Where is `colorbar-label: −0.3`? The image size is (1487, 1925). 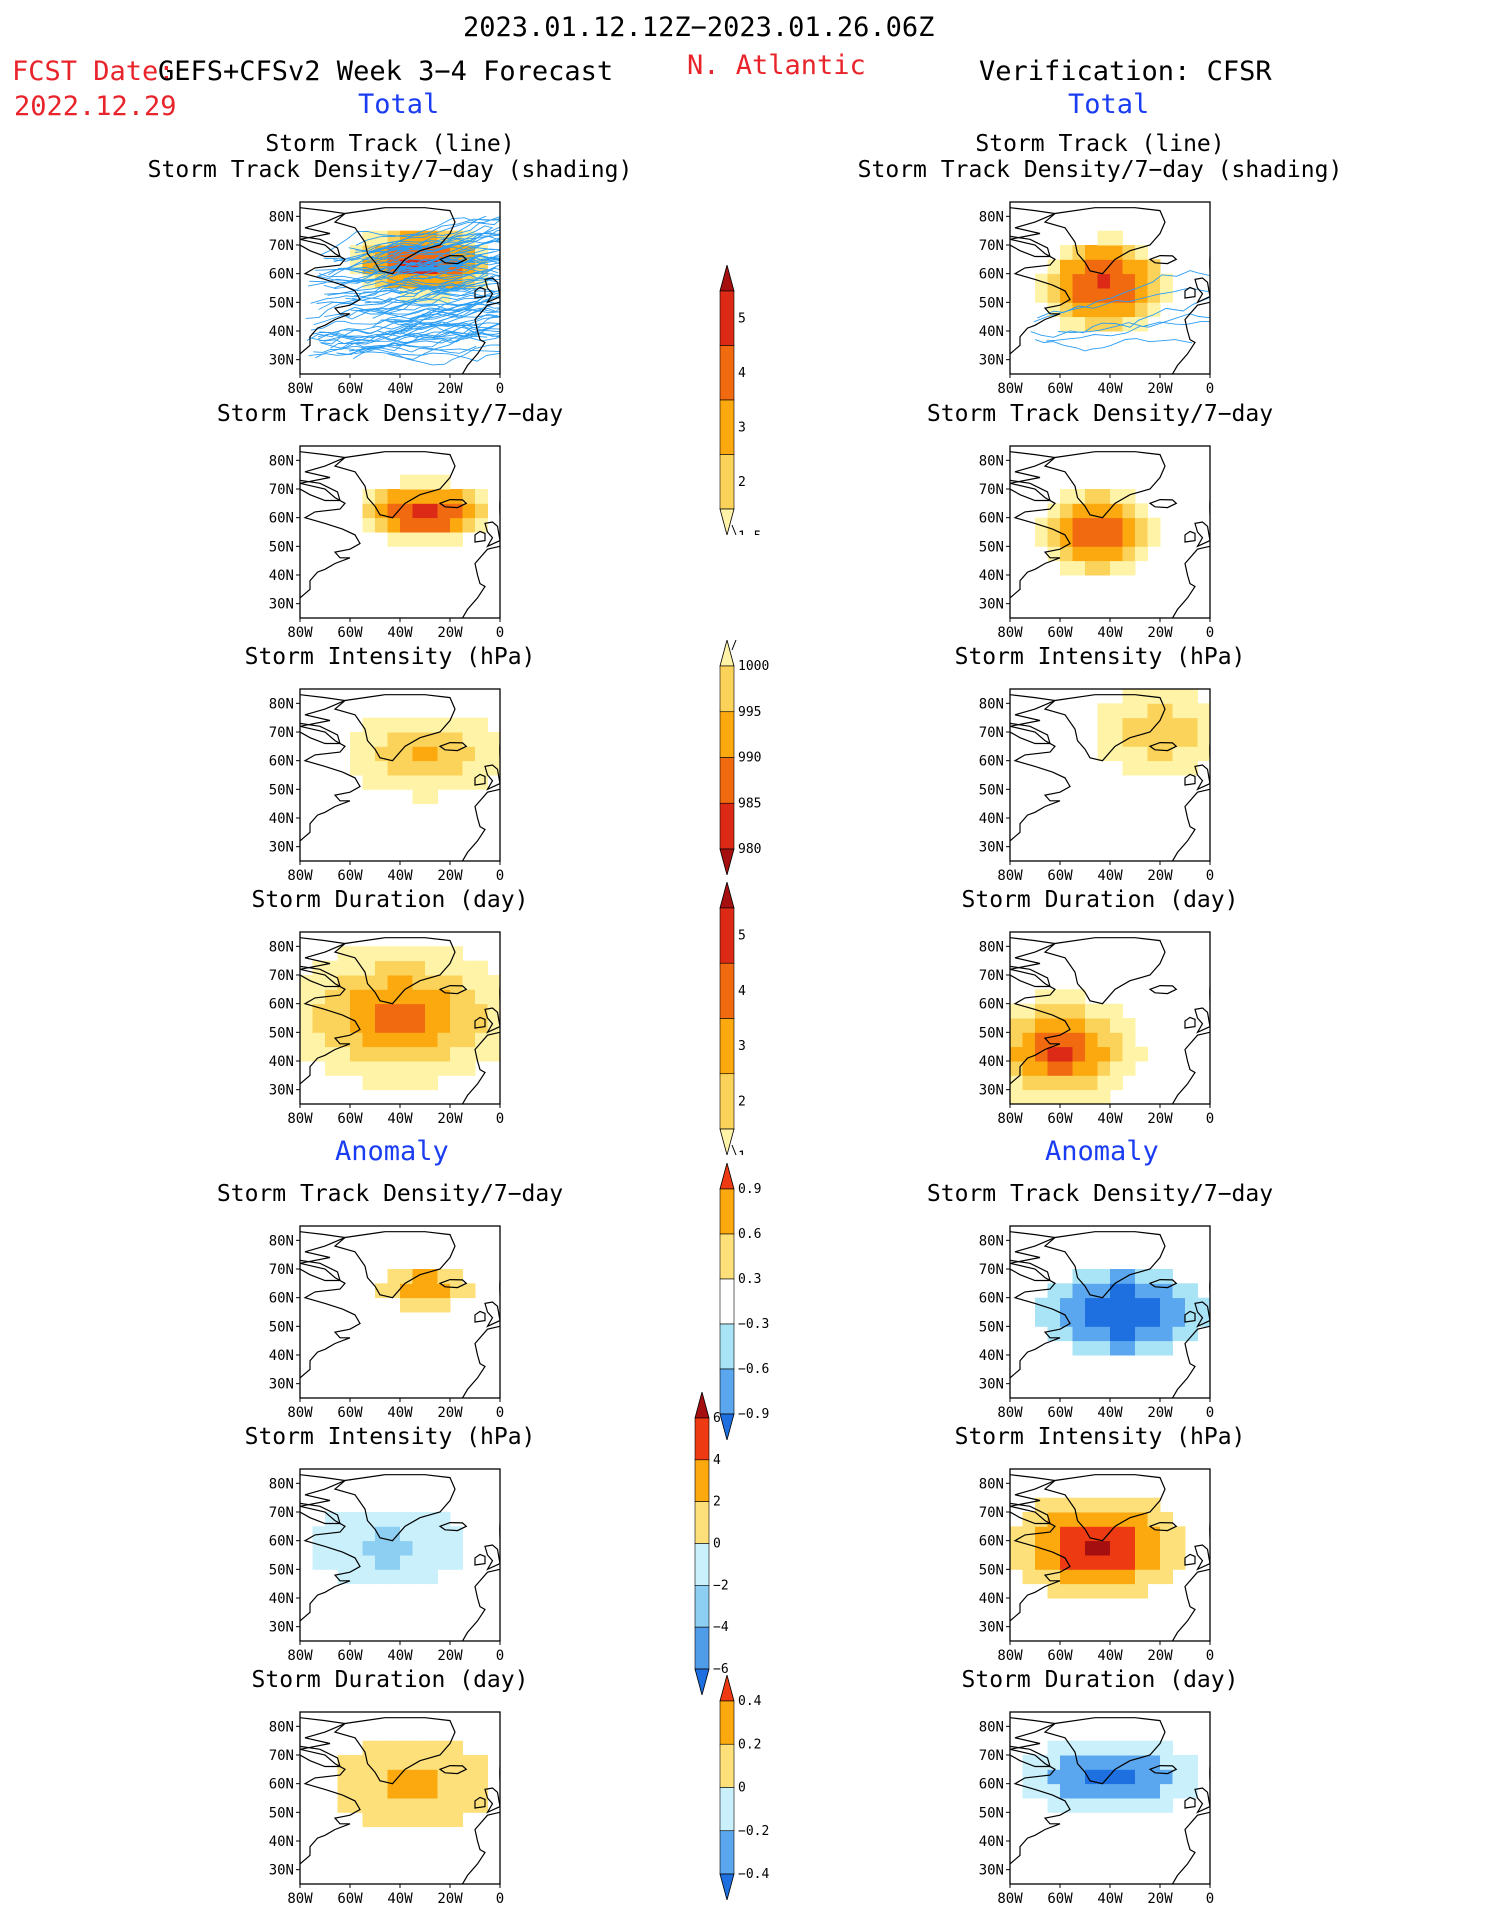
colorbar-label: −0.3 is located at coordinates (753, 1324).